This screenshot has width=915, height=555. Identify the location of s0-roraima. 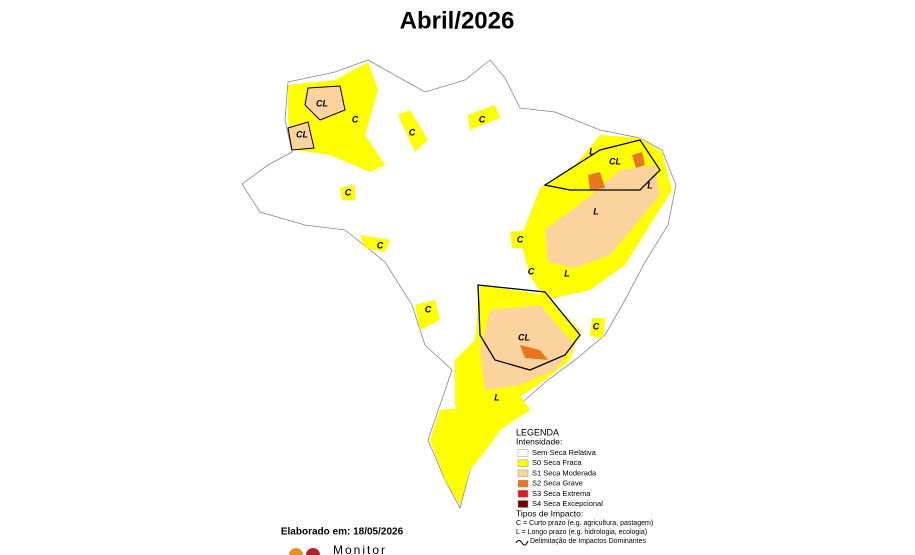
(413, 131).